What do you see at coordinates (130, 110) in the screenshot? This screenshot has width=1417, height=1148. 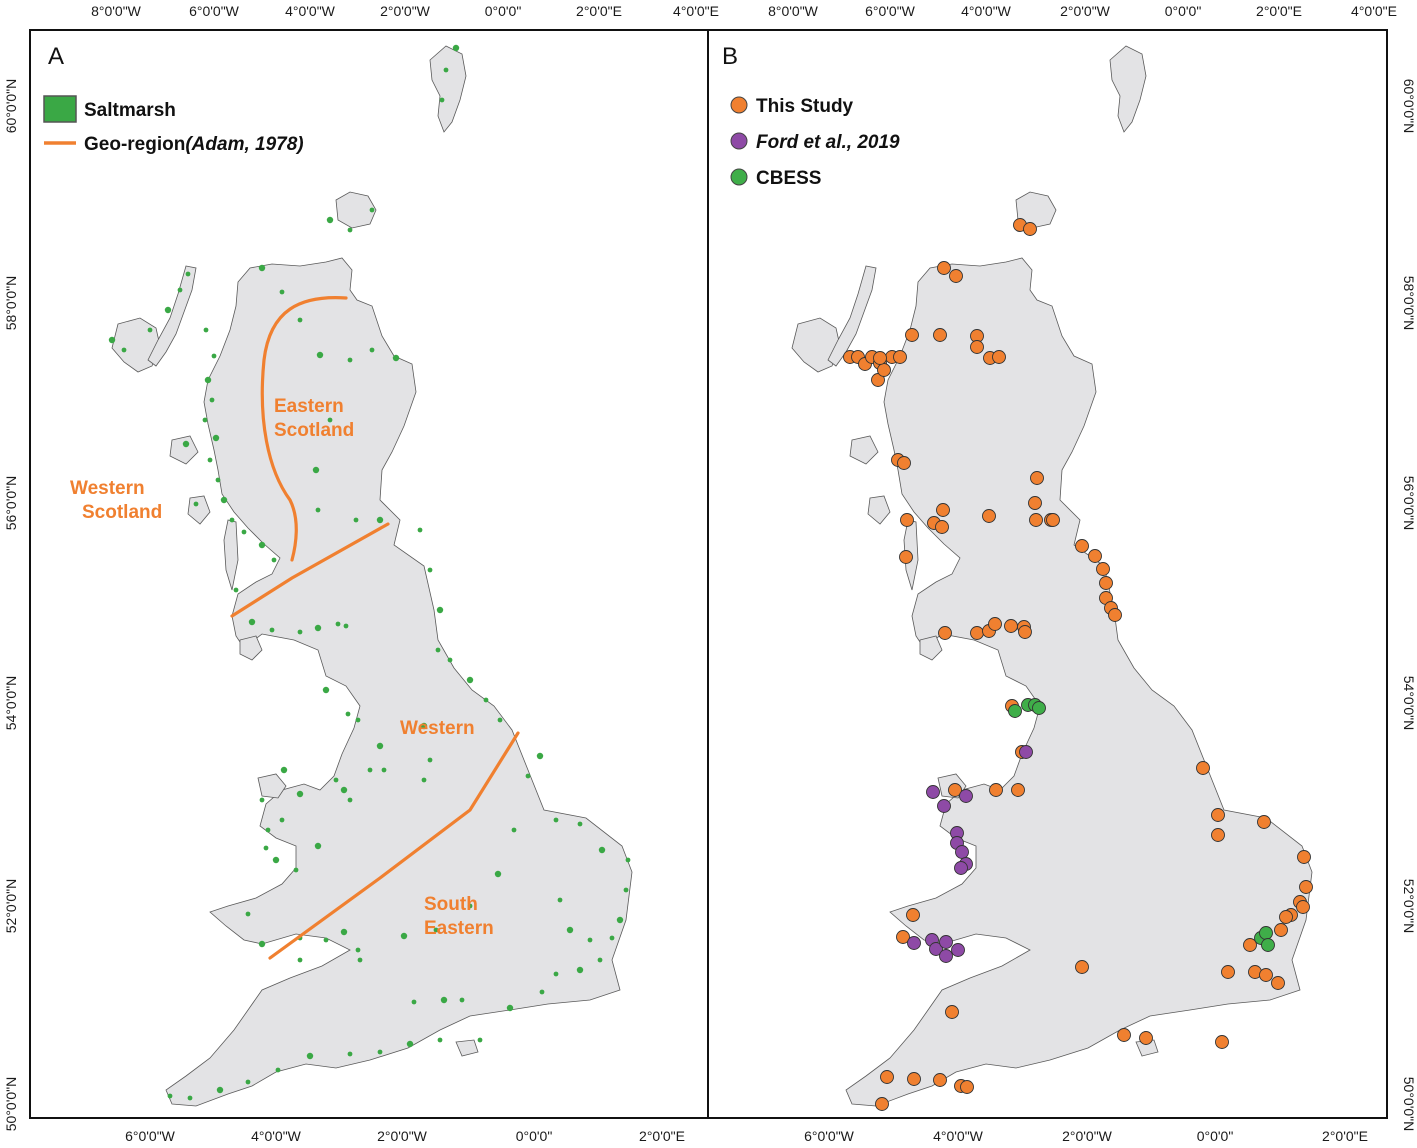 I see `legend-saltmarsh-label: Saltmarsh` at bounding box center [130, 110].